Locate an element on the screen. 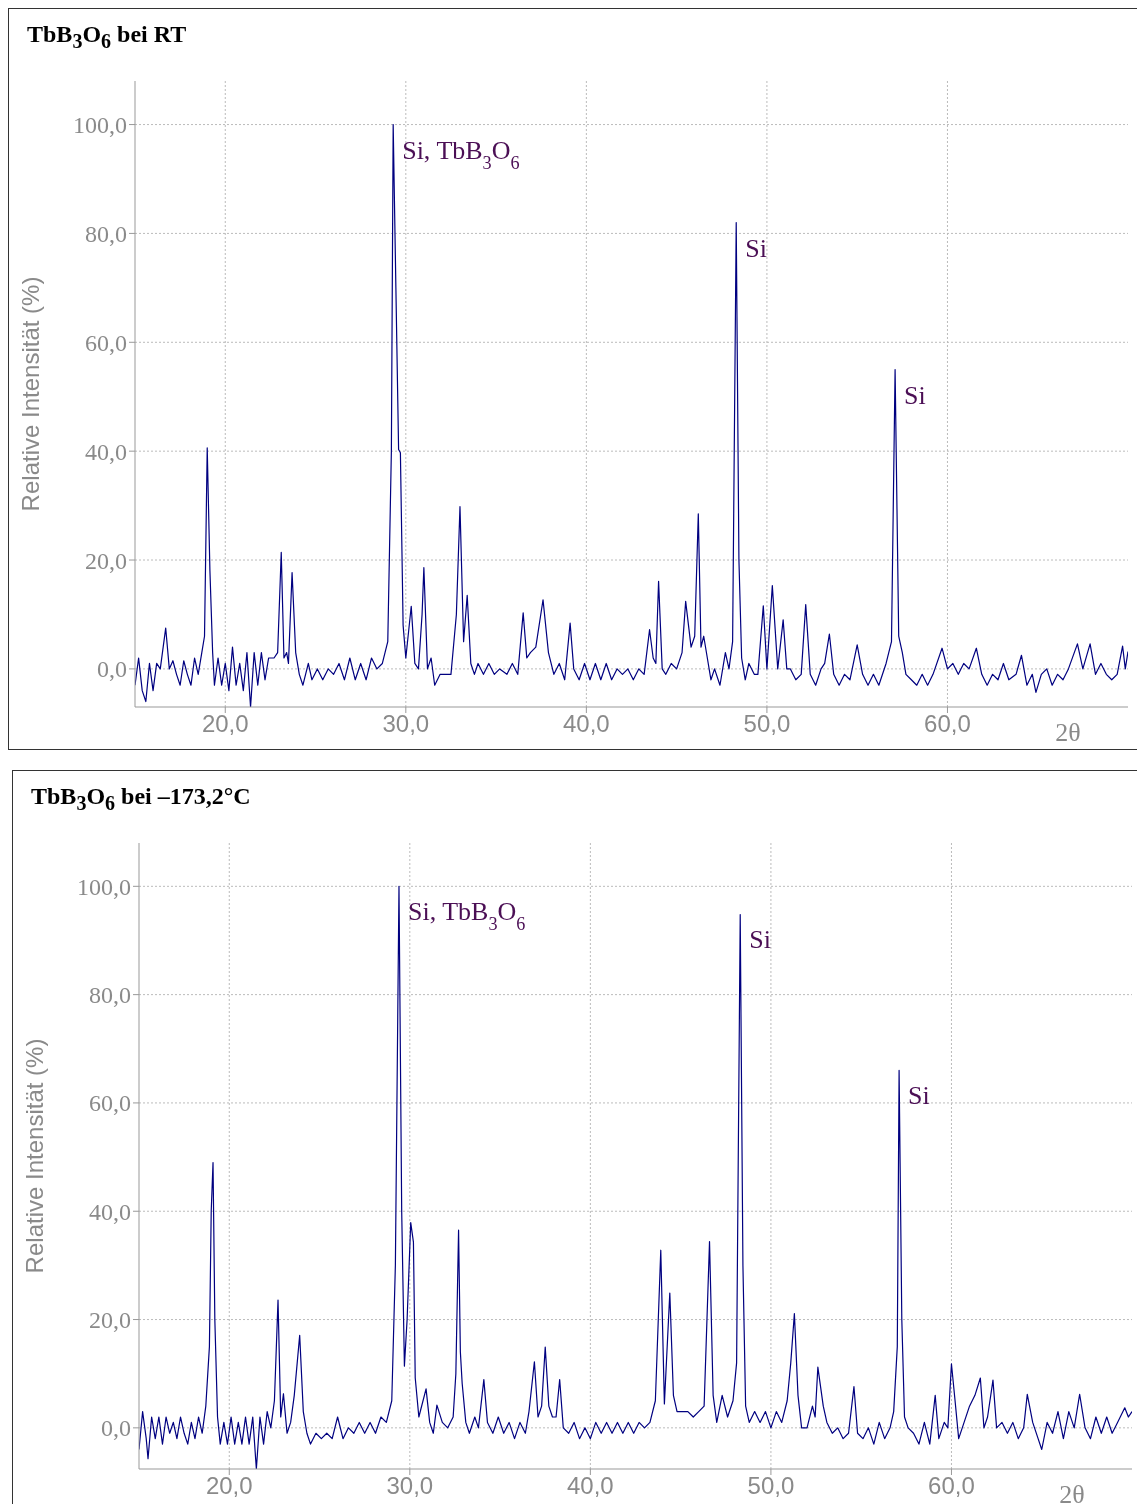 Image resolution: width=1137 pixels, height=1504 pixels. chart-title: TbB$_{3}$O$_{6}$ bei RT is located at coordinates (107, 37).